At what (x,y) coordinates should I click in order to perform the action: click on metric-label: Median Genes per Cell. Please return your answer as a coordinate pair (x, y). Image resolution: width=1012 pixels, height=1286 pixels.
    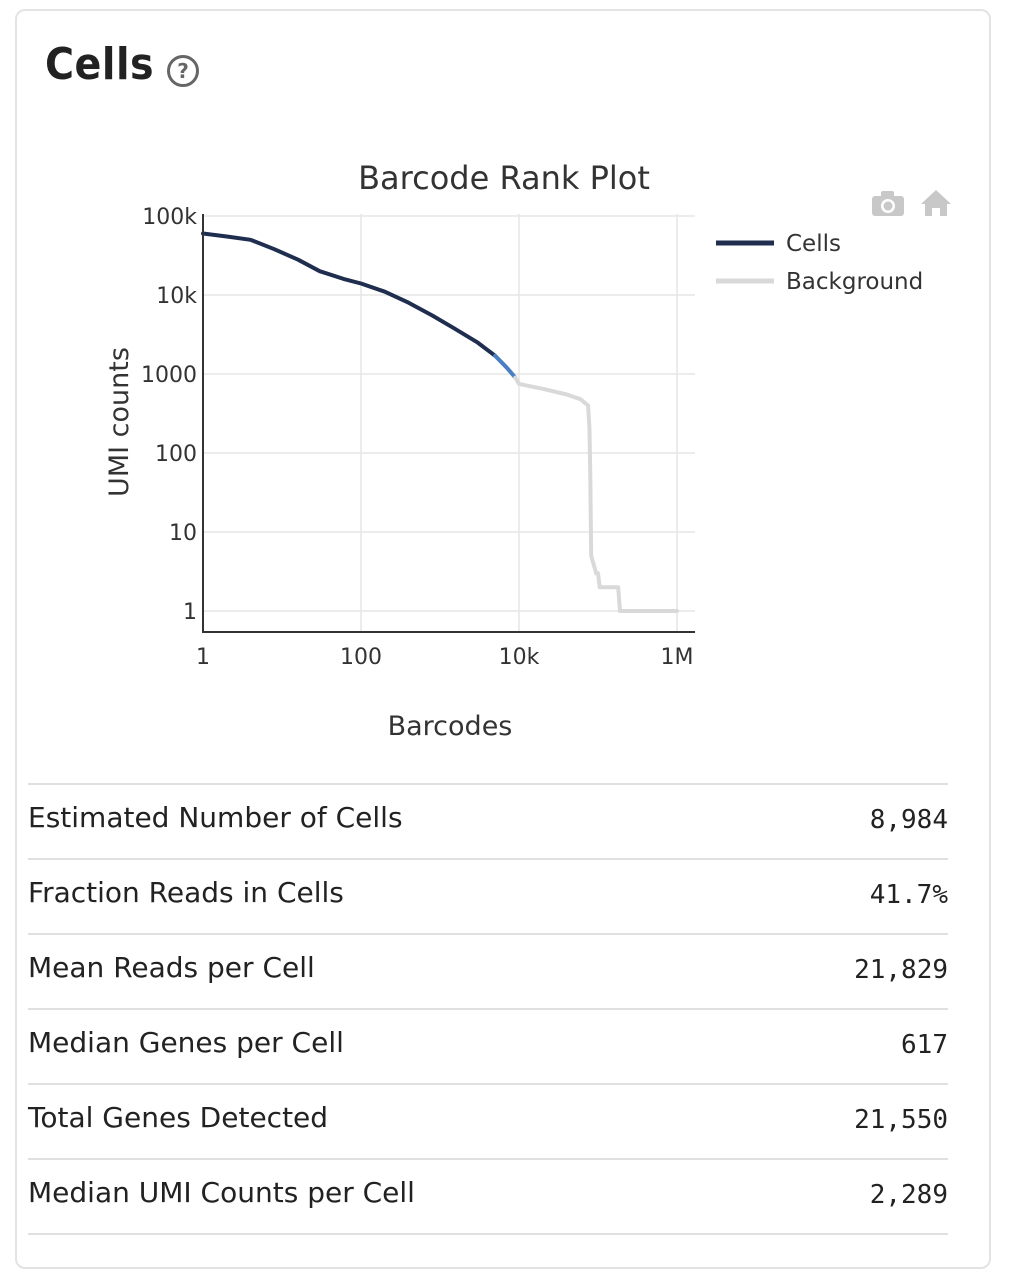
    Looking at the image, I should click on (186, 1042).